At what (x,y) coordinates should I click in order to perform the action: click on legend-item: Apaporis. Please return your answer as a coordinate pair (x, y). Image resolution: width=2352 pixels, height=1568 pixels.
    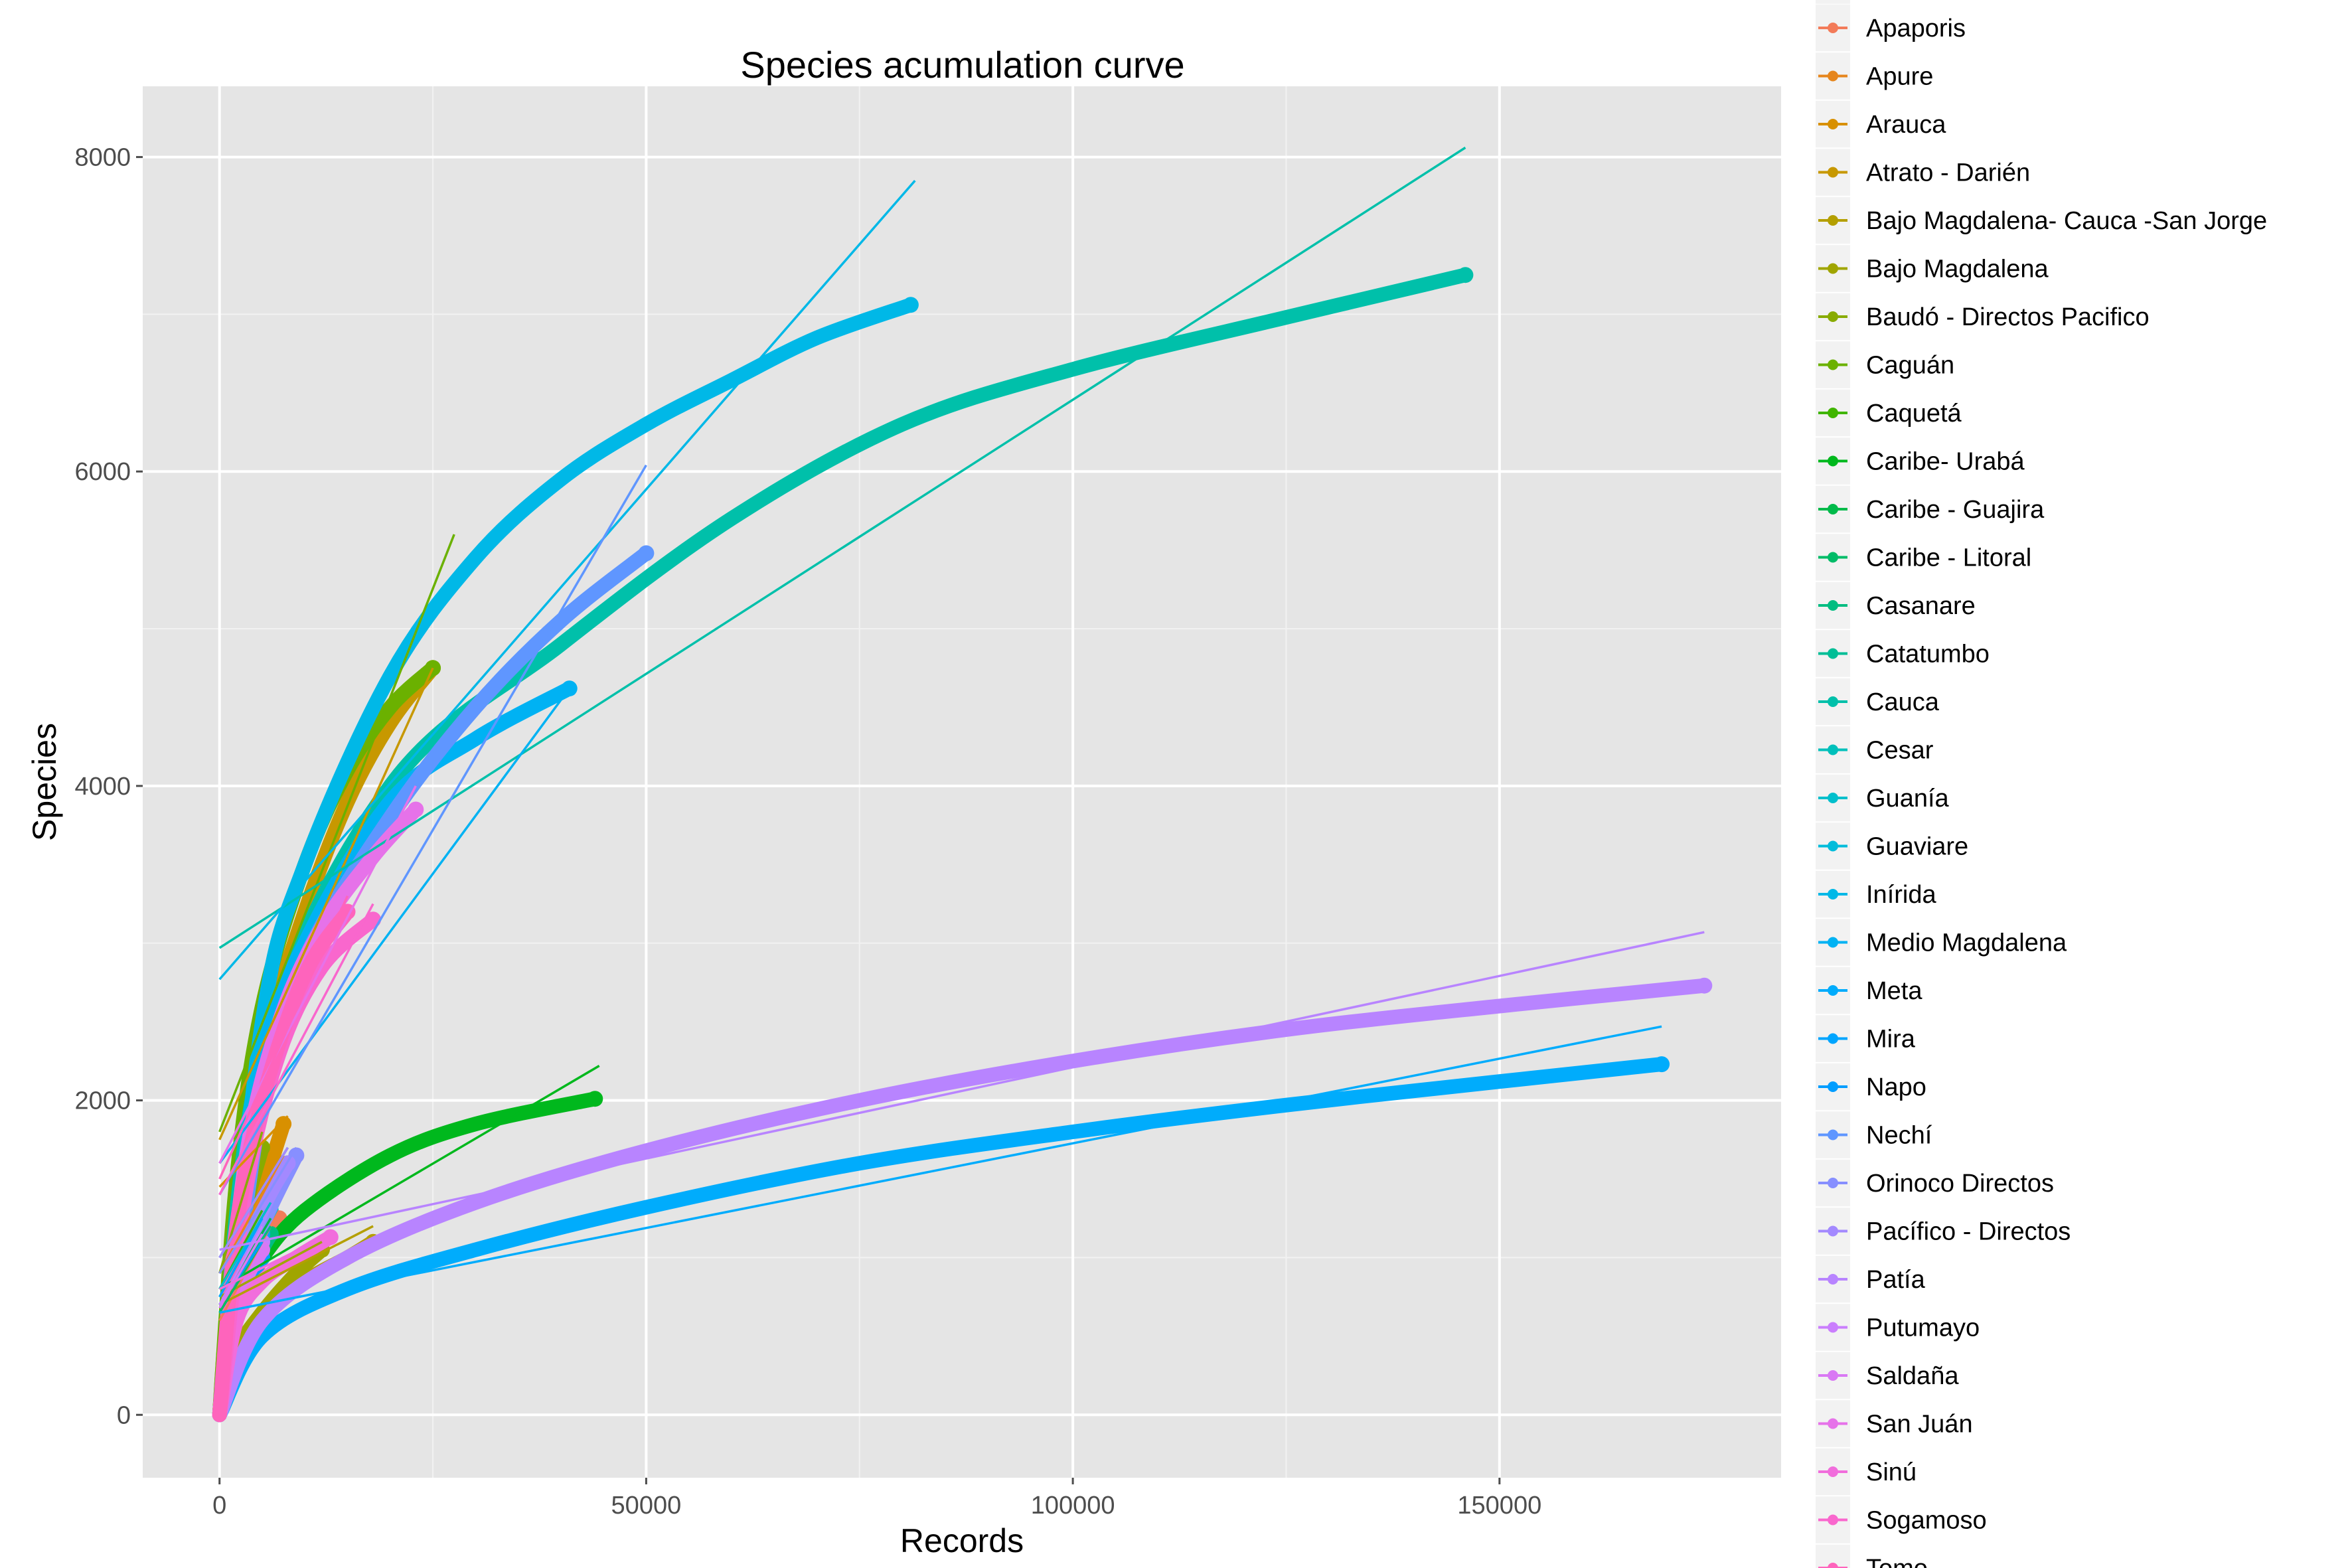
    Looking at the image, I should click on (1891, 28).